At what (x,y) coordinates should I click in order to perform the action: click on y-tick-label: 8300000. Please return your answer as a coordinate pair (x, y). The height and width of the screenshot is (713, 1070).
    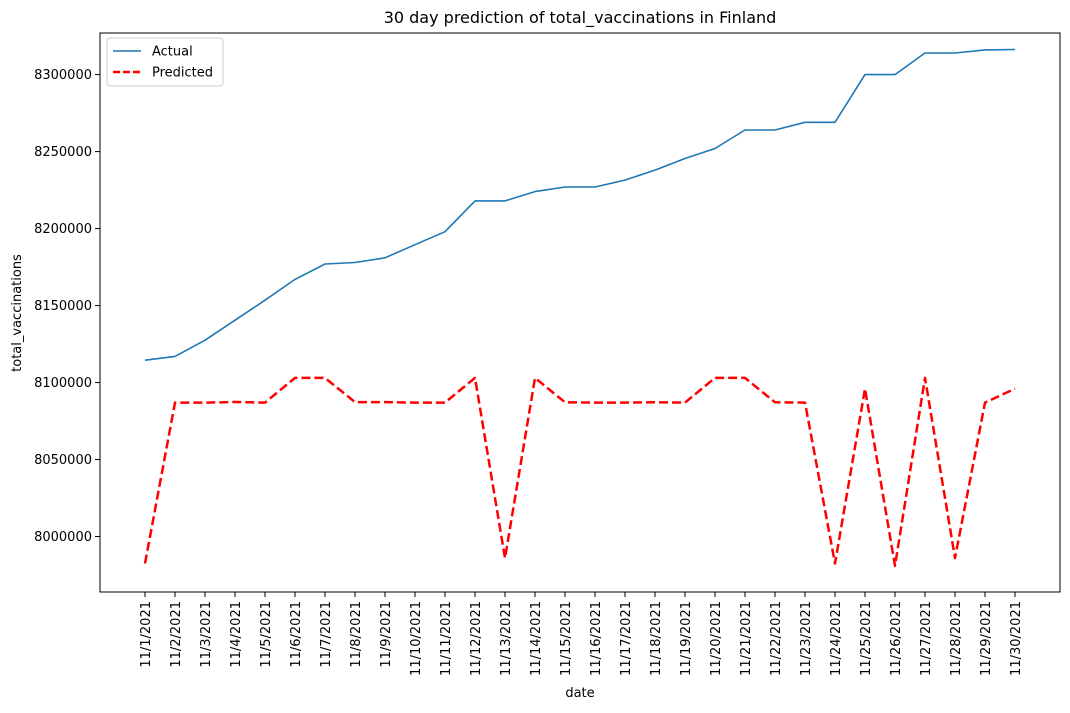
    Looking at the image, I should click on (63, 75).